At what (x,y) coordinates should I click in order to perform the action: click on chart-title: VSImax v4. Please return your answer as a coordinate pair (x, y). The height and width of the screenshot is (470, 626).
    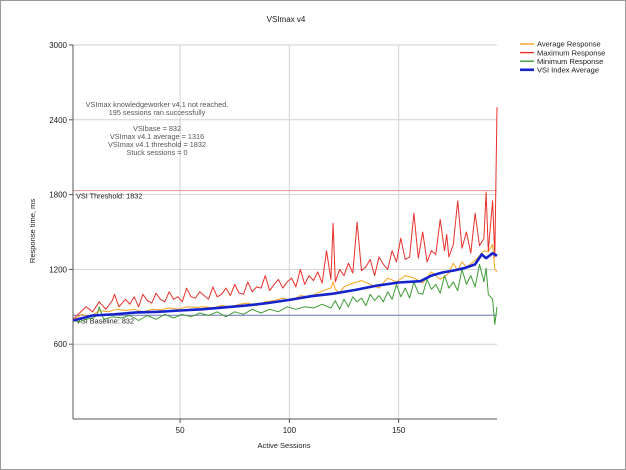
    Looking at the image, I should click on (286, 19).